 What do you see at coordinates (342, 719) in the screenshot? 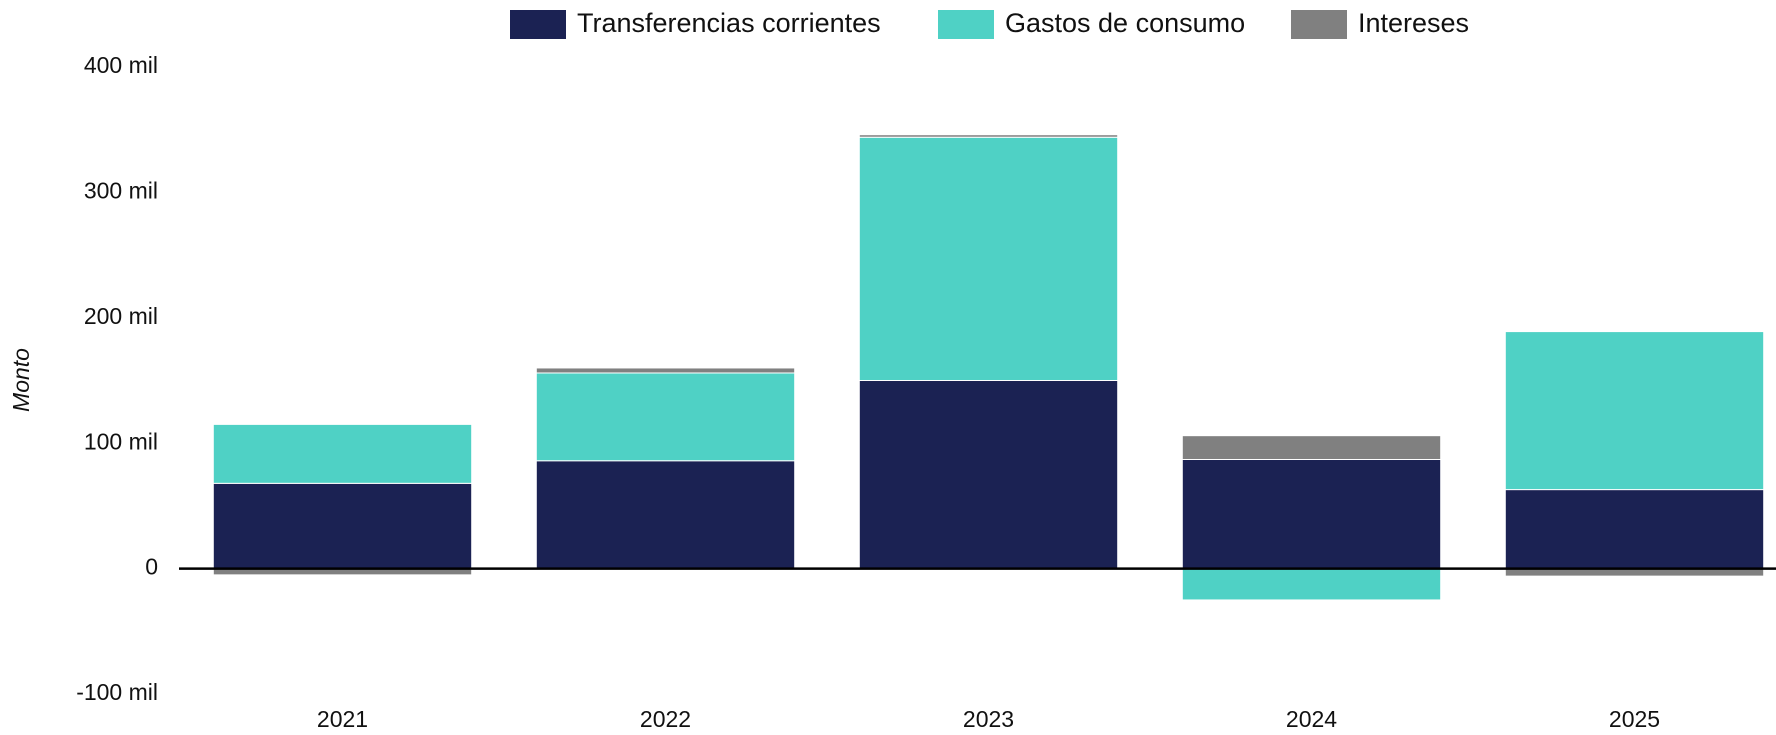
I see `x-tick-label: 2021` at bounding box center [342, 719].